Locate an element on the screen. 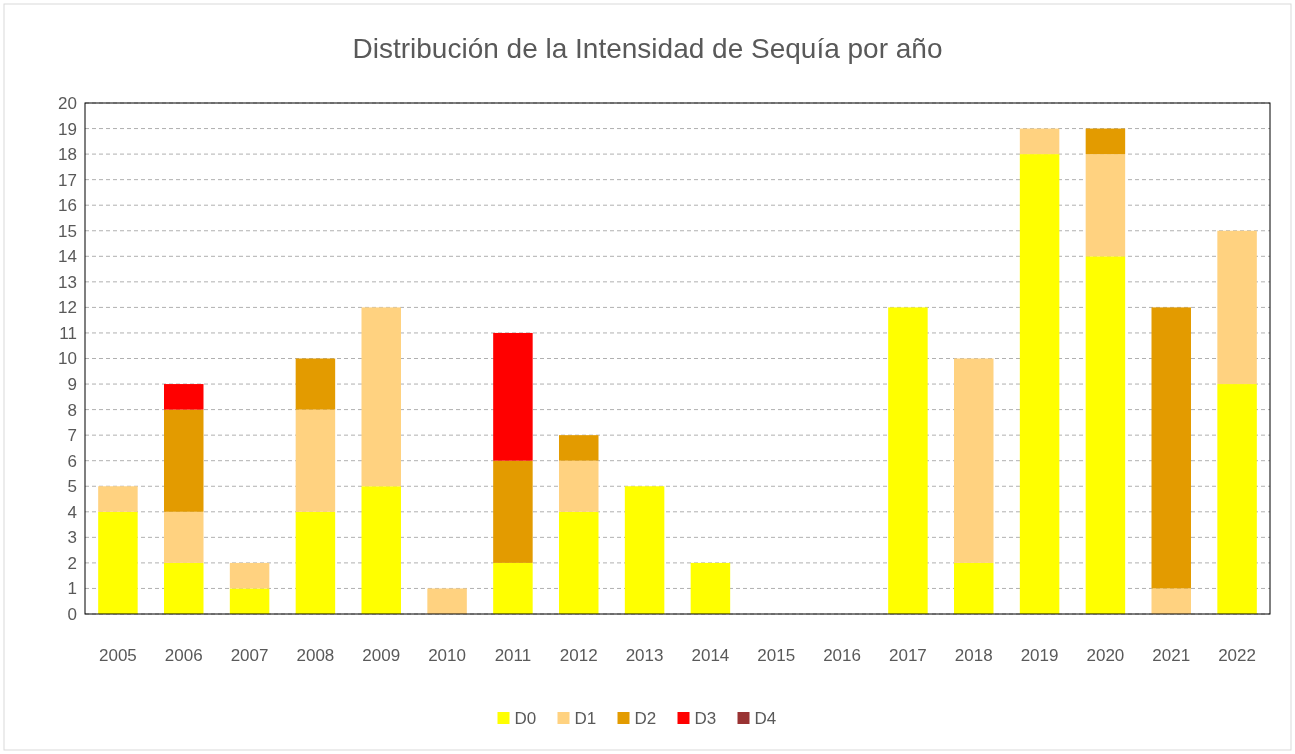 The height and width of the screenshot is (754, 1295). x-tick-label: 2013 is located at coordinates (644, 655).